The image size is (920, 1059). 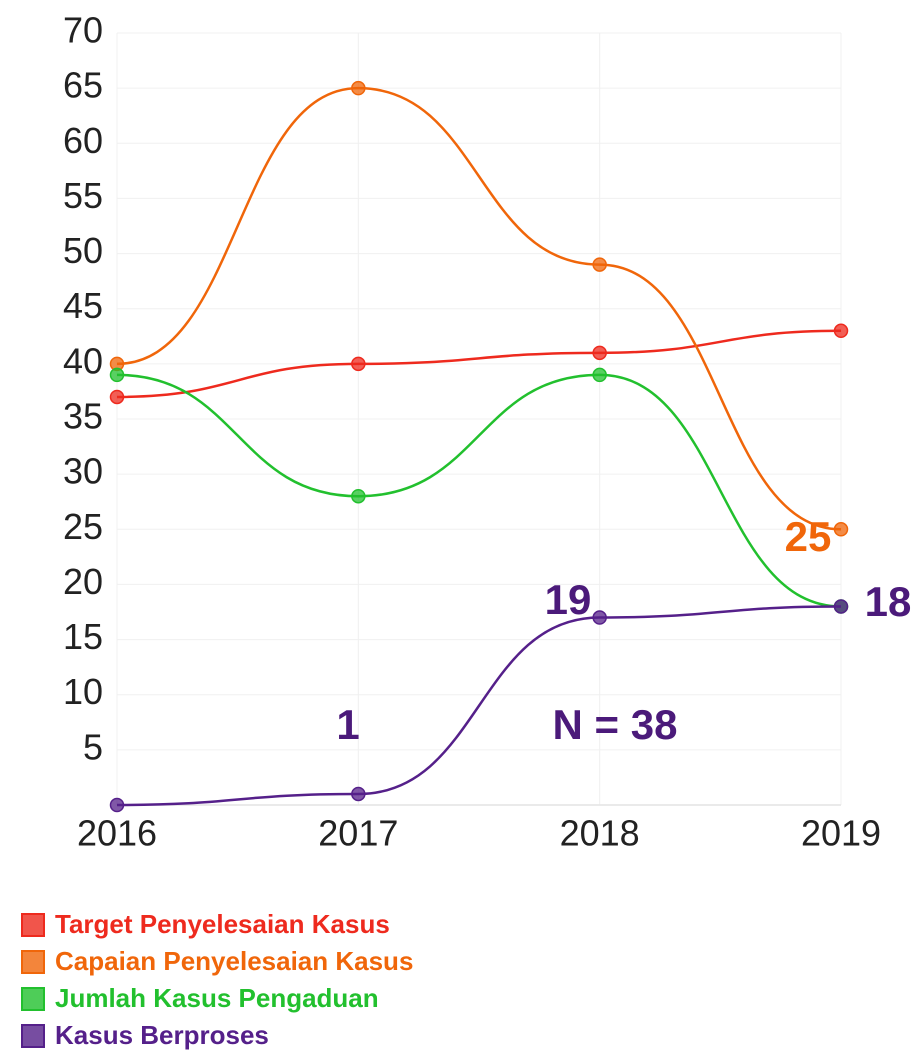 I want to click on y-tick-label: 25, so click(x=83, y=526).